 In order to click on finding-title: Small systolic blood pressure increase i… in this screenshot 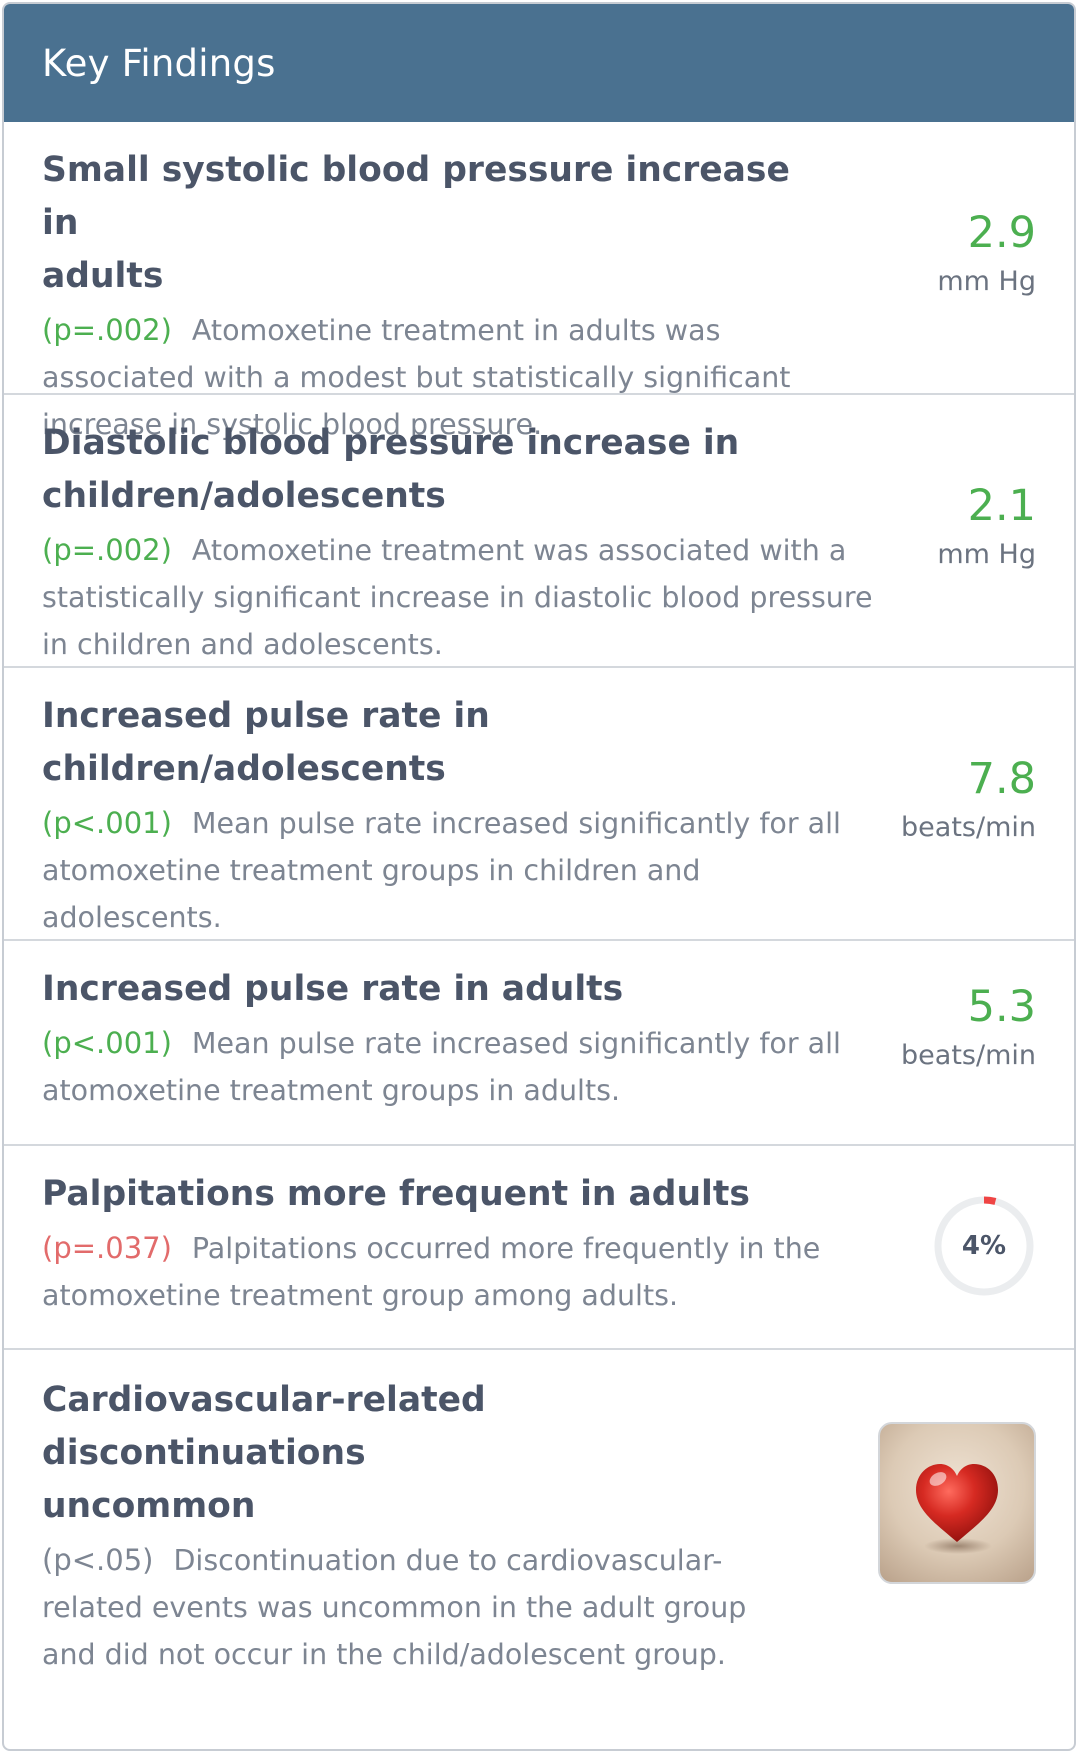, I will do `click(422, 223)`.